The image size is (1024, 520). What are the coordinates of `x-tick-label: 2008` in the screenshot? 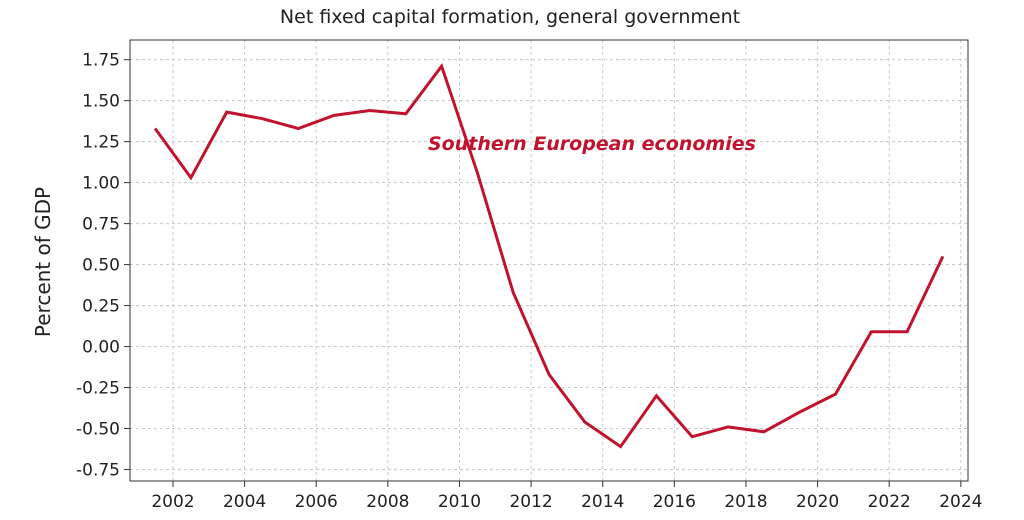 It's located at (387, 502).